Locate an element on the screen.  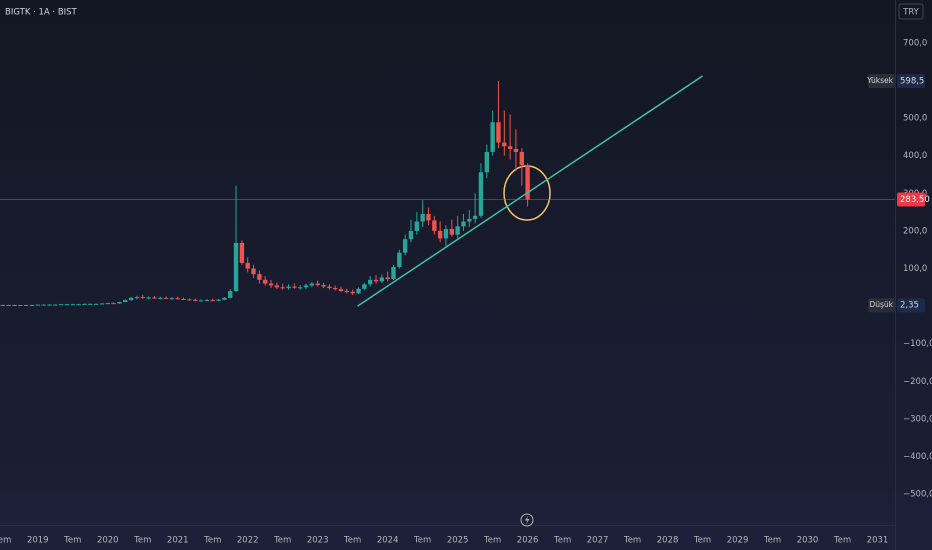
high-marker-name: Yüksek is located at coordinates (879, 80).